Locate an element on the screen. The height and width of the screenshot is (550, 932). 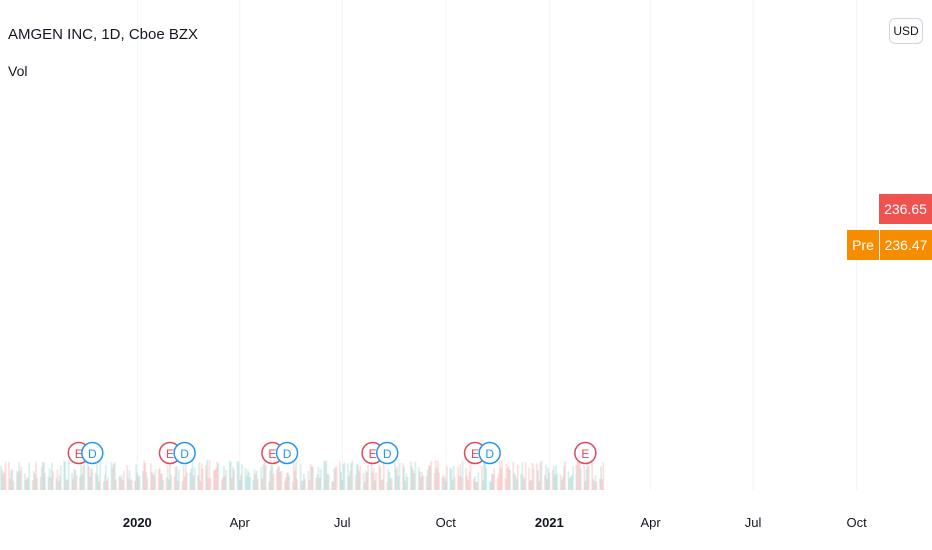
last-price-badge: 236.65 is located at coordinates (905, 209).